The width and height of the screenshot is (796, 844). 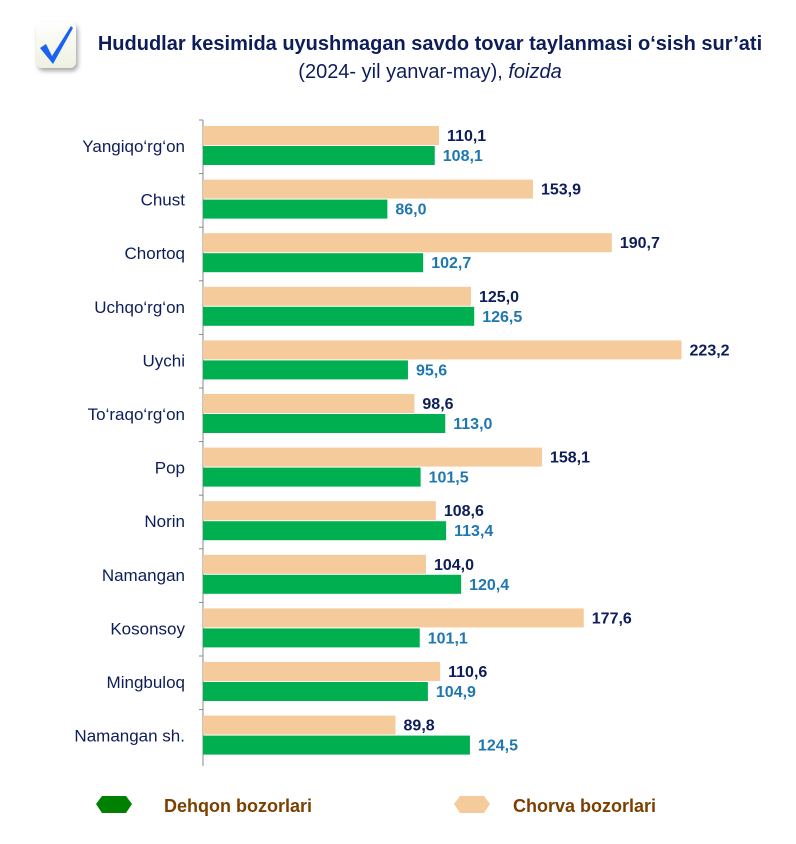 I want to click on data-label: 113,4, so click(x=473, y=531).